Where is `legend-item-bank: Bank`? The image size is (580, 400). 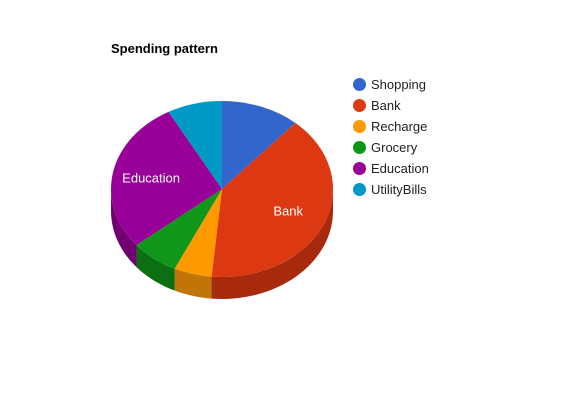
legend-item-bank: Bank is located at coordinates (391, 105).